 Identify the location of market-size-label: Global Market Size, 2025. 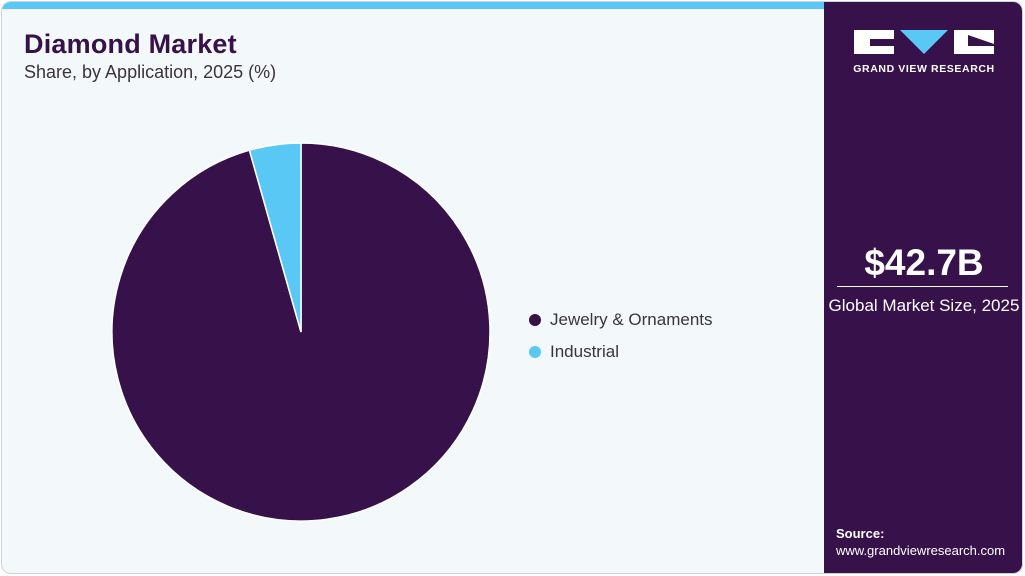
(924, 305).